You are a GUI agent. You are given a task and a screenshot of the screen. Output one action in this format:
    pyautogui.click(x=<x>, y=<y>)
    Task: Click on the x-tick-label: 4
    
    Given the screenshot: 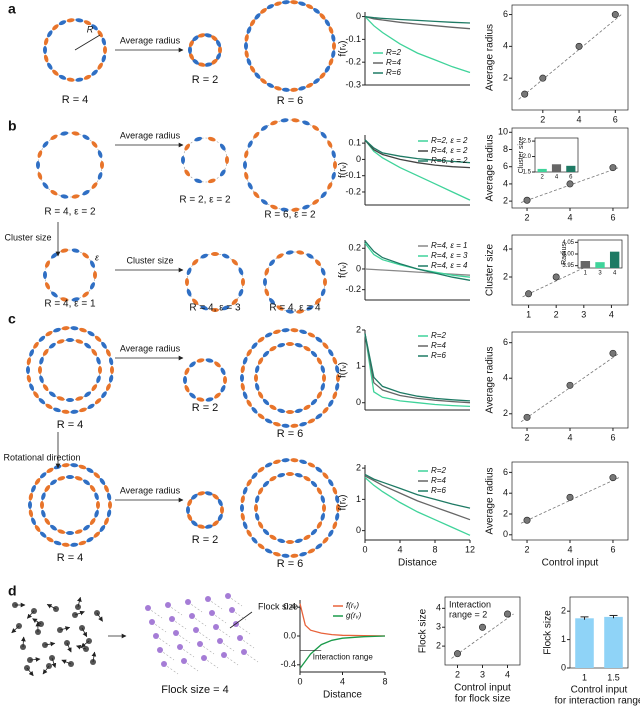 What is the action you would take?
    pyautogui.click(x=615, y=274)
    